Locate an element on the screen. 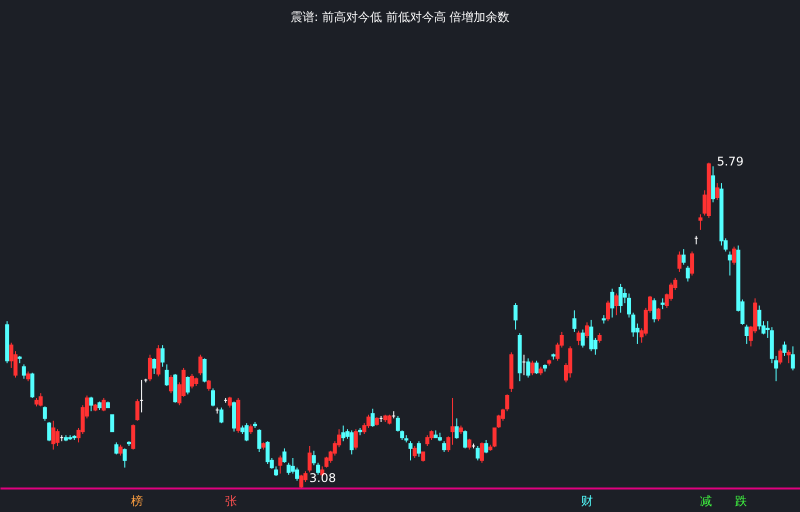 The height and width of the screenshot is (512, 800). annotation: 5.79 is located at coordinates (730, 161).